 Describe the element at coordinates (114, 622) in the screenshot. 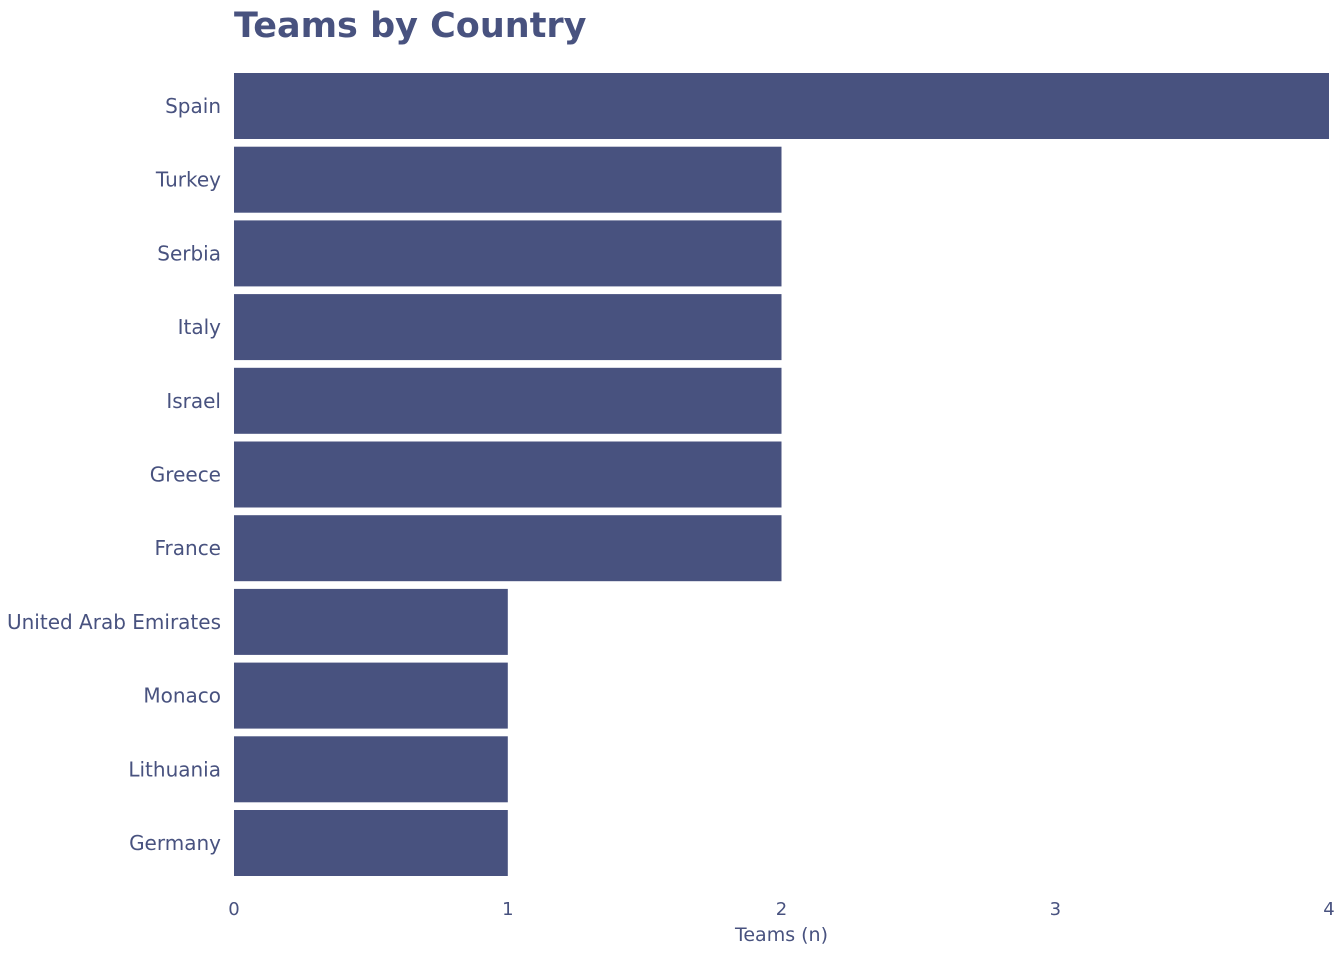

I see `category-label: United Arab Emirates` at that location.